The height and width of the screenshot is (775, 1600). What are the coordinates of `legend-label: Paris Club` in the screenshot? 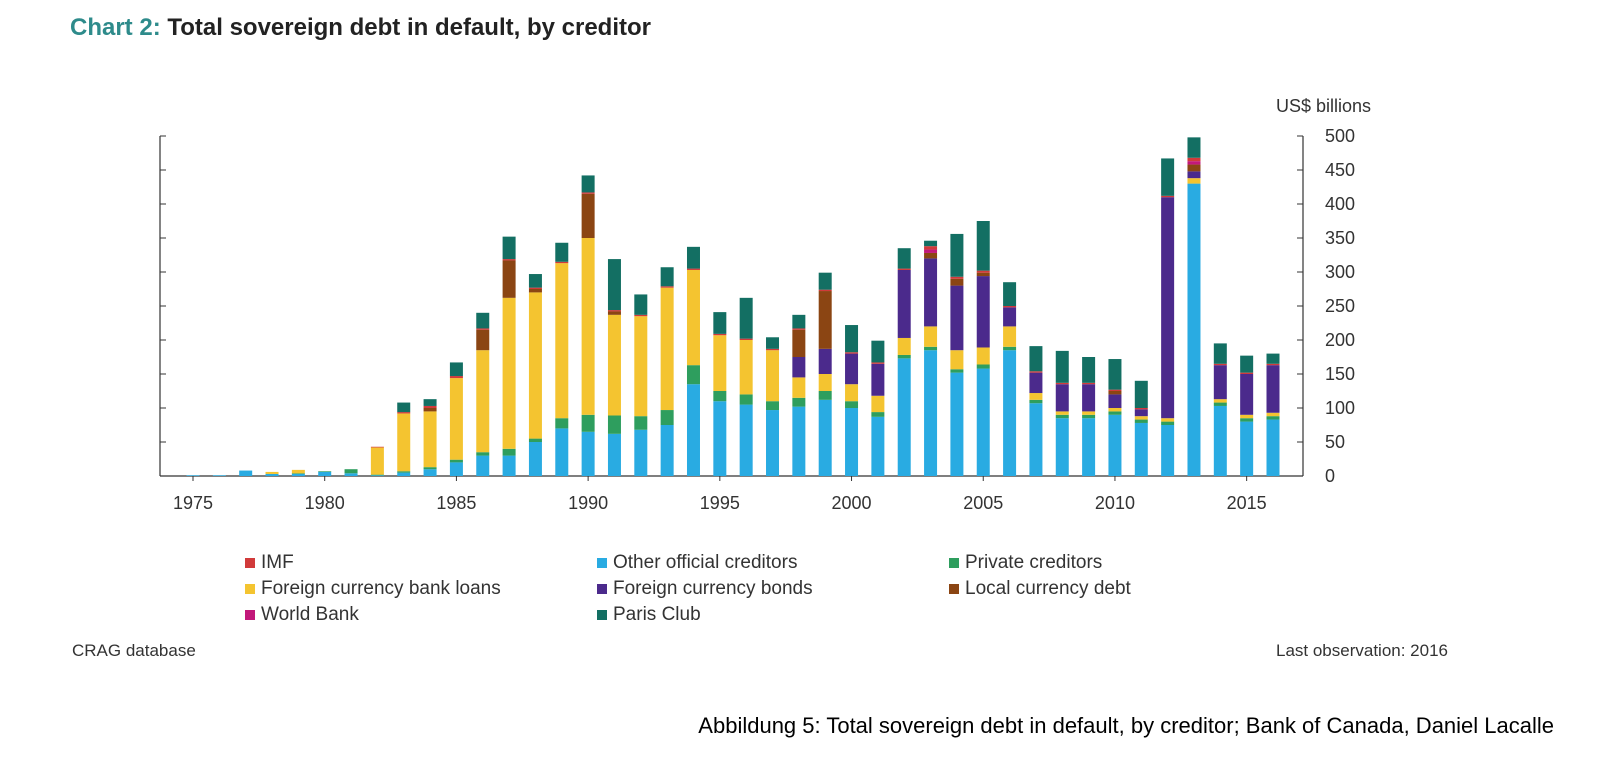 It's located at (657, 614).